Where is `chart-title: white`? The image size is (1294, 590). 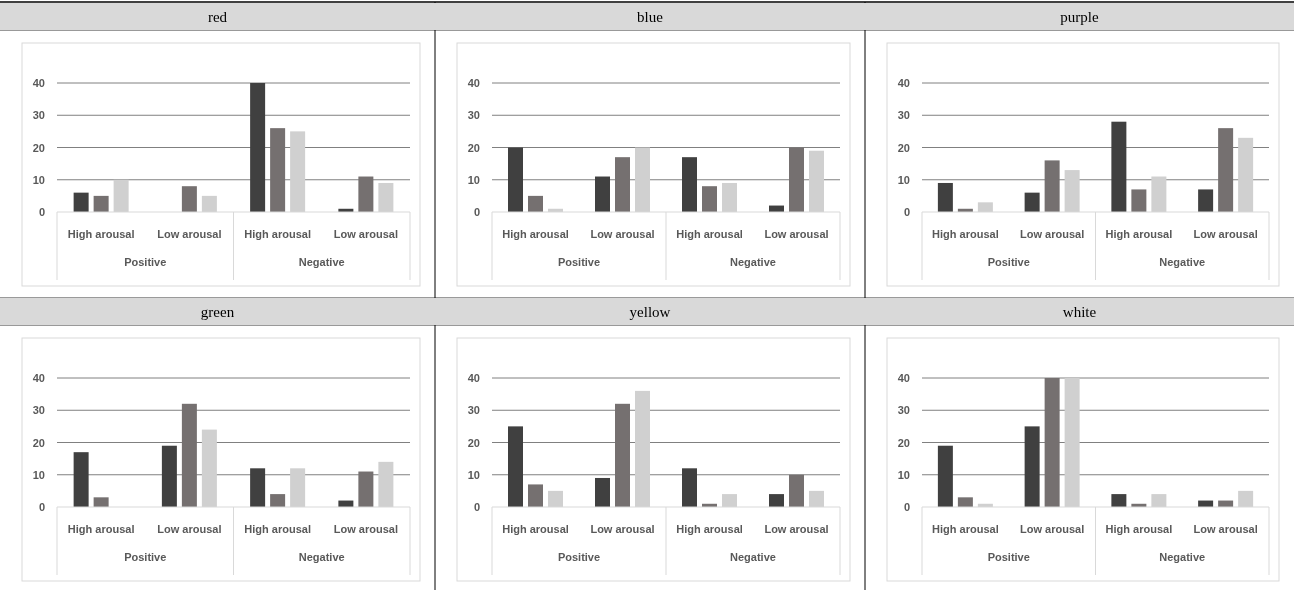
chart-title: white is located at coordinates (1079, 312).